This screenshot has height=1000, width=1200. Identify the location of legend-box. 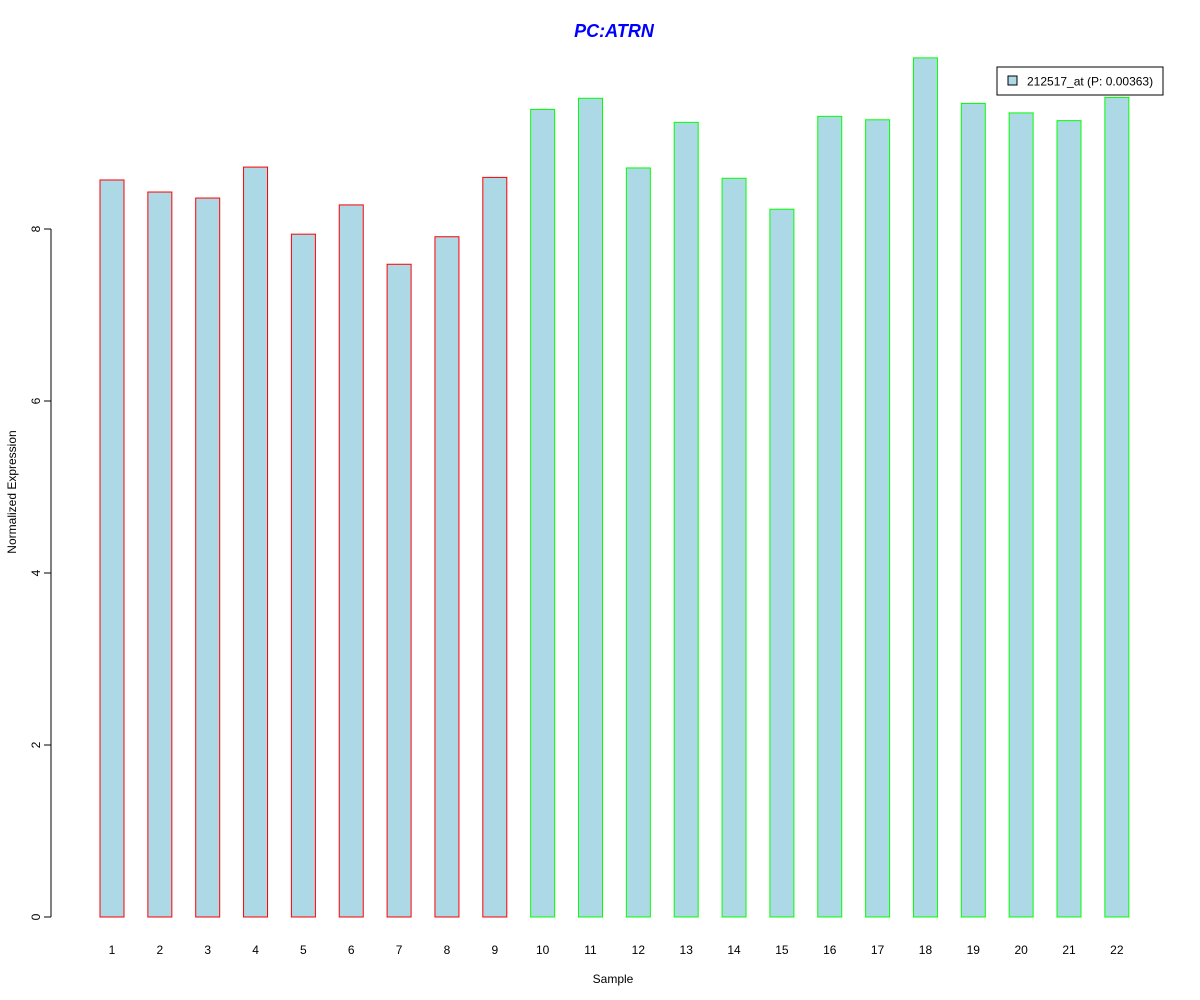
(1080, 81).